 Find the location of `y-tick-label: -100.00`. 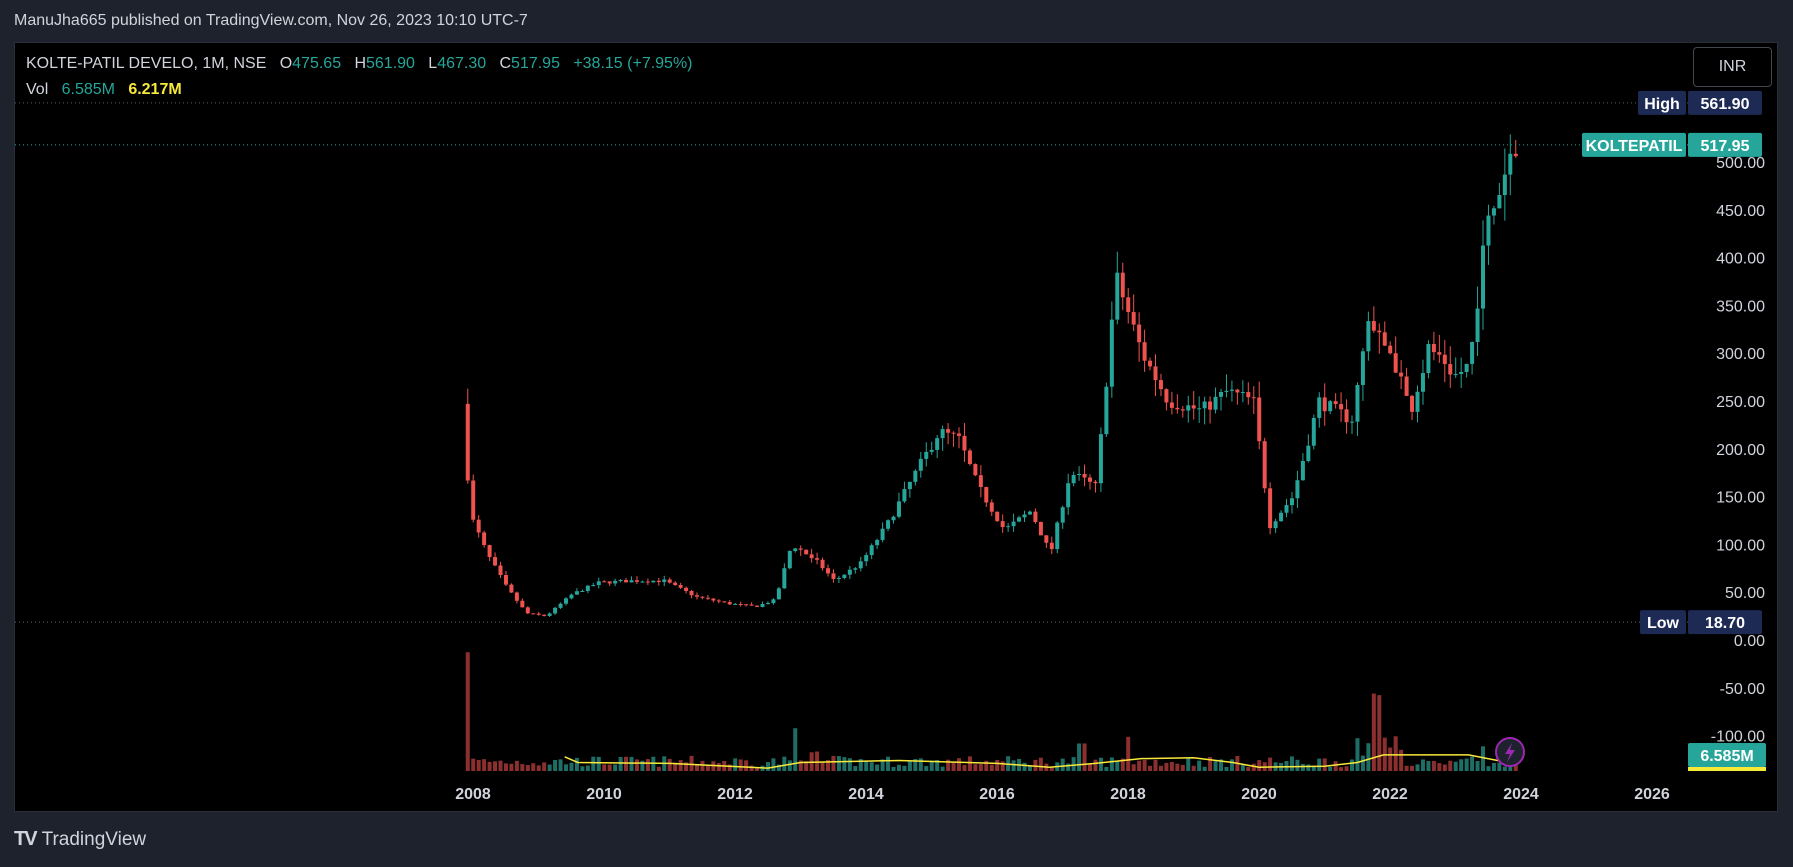

y-tick-label: -100.00 is located at coordinates (1738, 737).